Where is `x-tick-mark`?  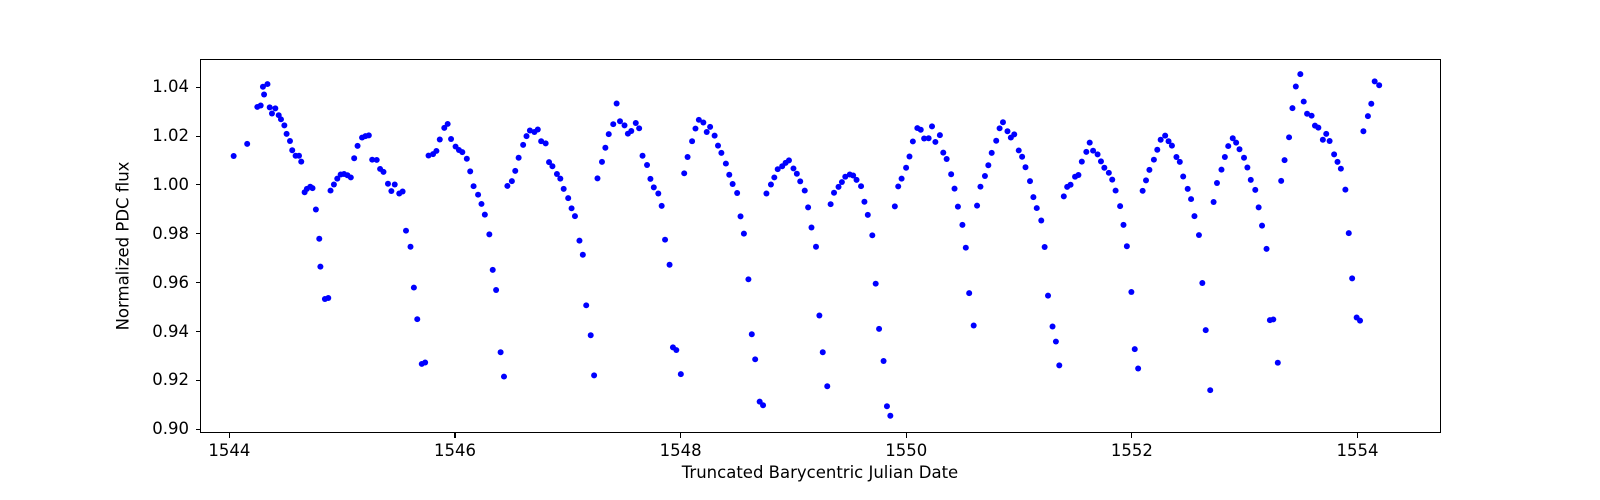
x-tick-mark is located at coordinates (906, 435).